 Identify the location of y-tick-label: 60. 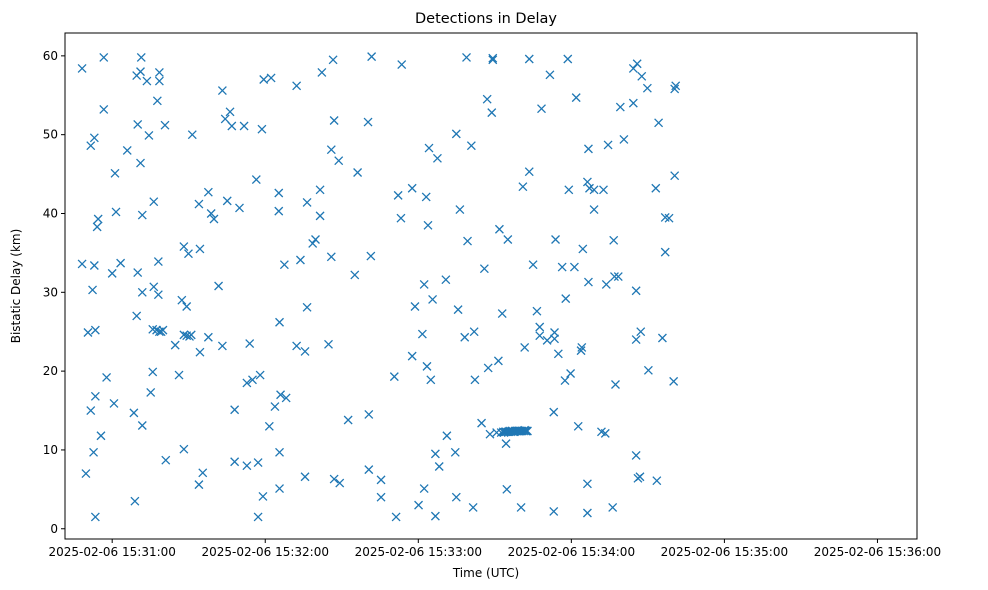
(50, 56).